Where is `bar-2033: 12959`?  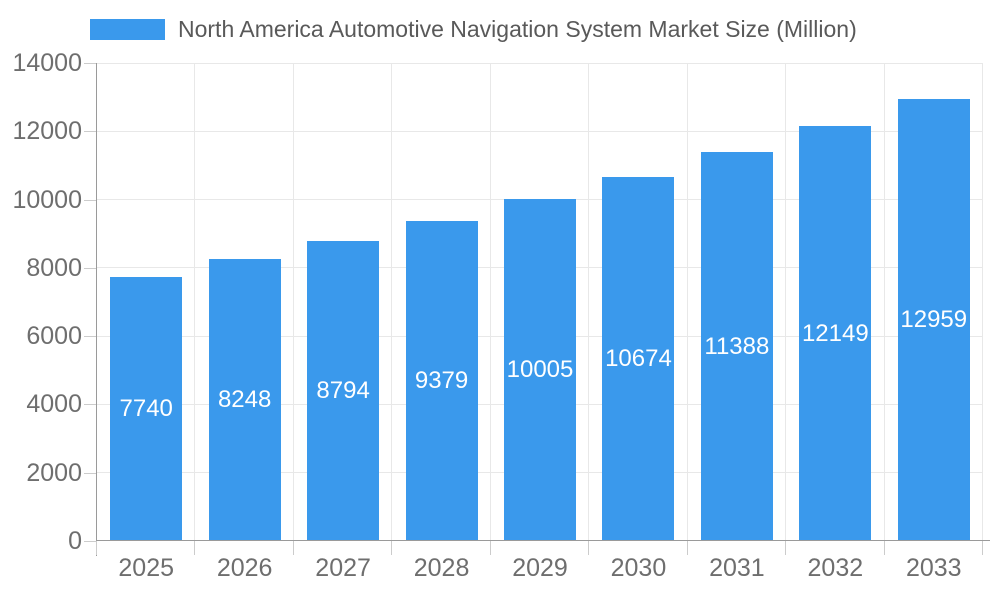
bar-2033: 12959 is located at coordinates (933, 320).